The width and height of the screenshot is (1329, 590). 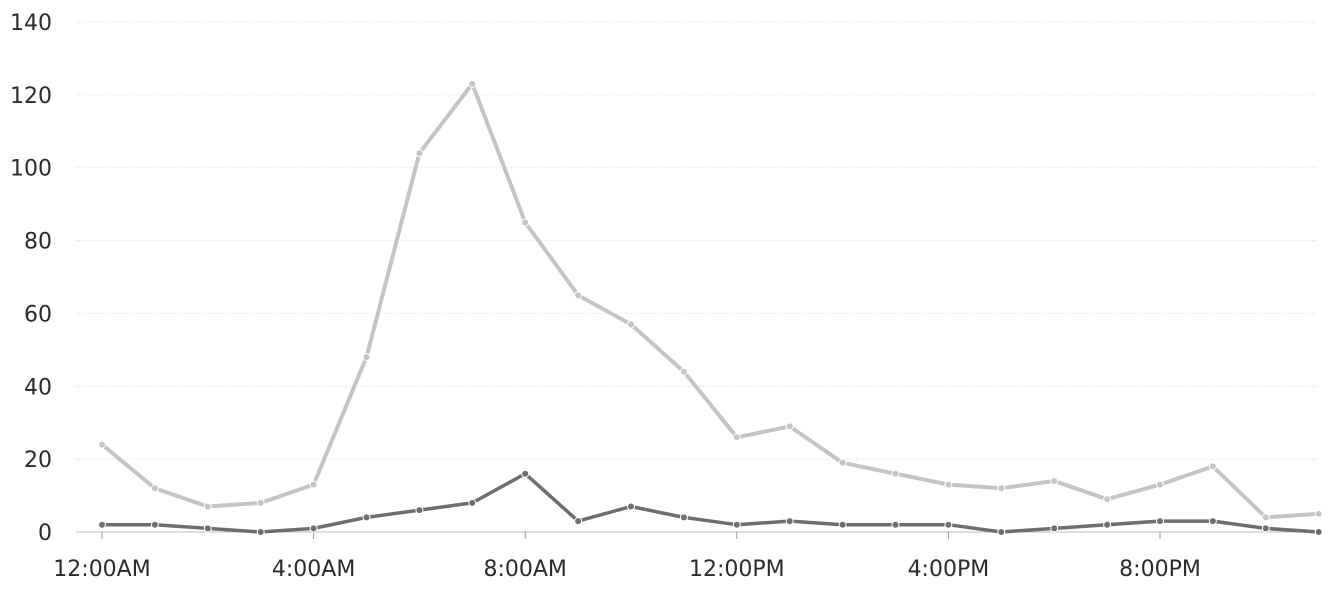 What do you see at coordinates (38, 314) in the screenshot?
I see `y-tick-label: 60` at bounding box center [38, 314].